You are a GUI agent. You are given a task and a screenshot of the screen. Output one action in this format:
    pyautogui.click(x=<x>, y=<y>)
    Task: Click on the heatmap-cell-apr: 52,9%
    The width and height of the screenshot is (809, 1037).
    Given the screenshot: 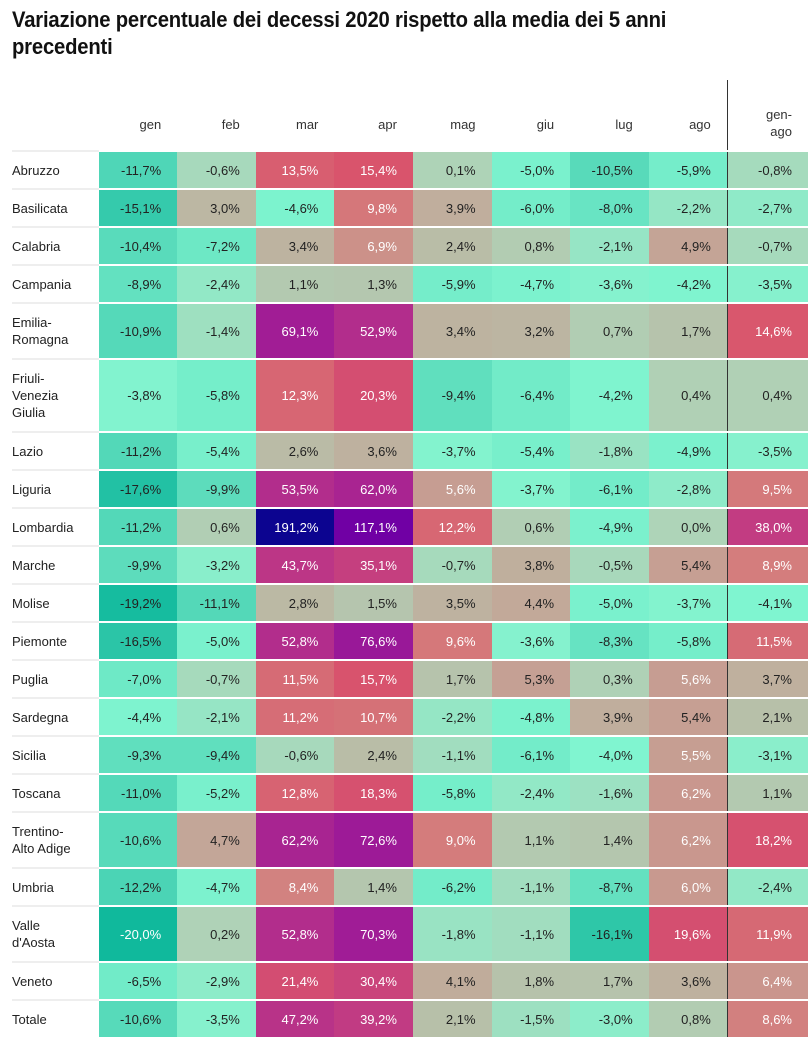 What is the action you would take?
    pyautogui.click(x=373, y=330)
    